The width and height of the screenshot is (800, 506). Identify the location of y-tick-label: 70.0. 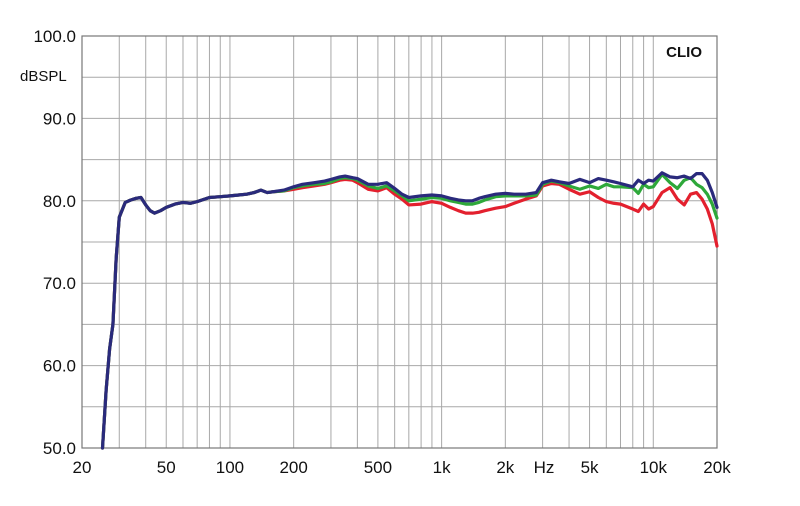
(59, 283).